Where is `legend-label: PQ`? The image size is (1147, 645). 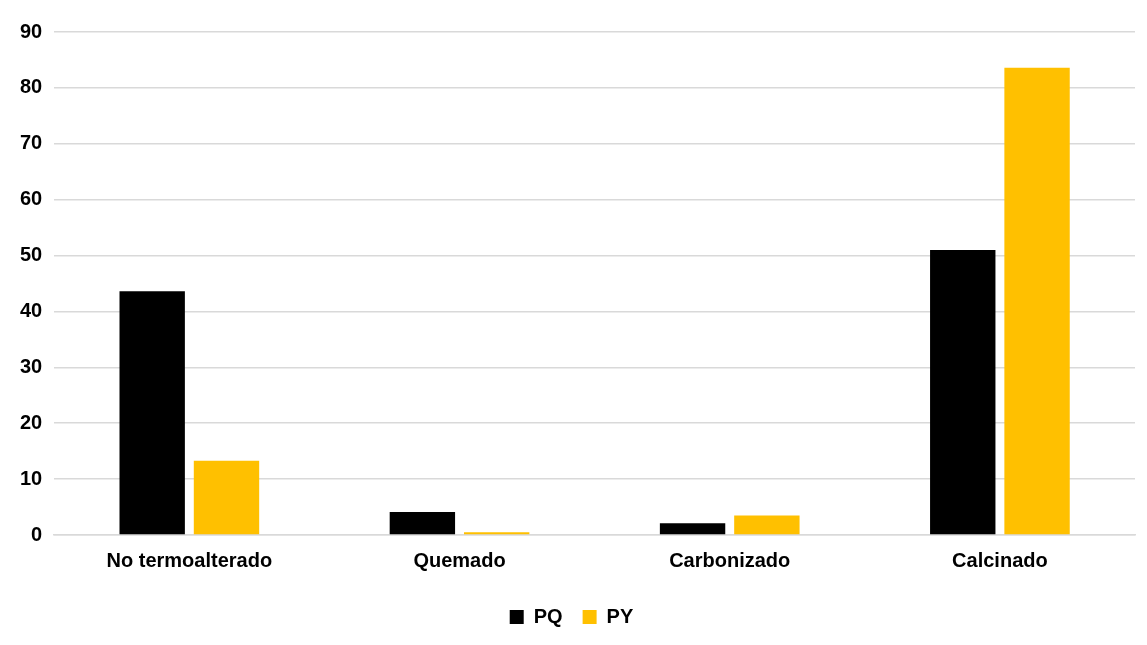 legend-label: PQ is located at coordinates (548, 615).